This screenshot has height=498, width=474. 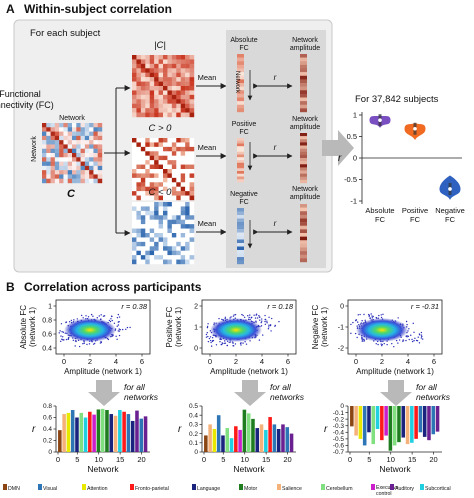 I want to click on panel-a-title: Within-subject correlation, so click(x=98, y=9).